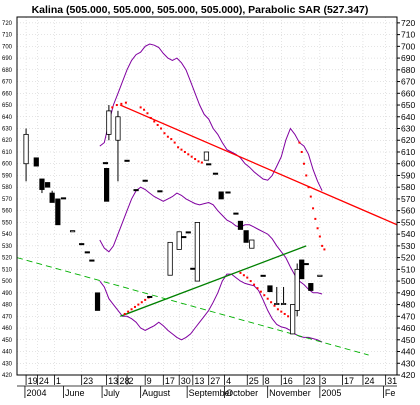  What do you see at coordinates (124, 381) in the screenshot?
I see `x-day-label: 28` at bounding box center [124, 381].